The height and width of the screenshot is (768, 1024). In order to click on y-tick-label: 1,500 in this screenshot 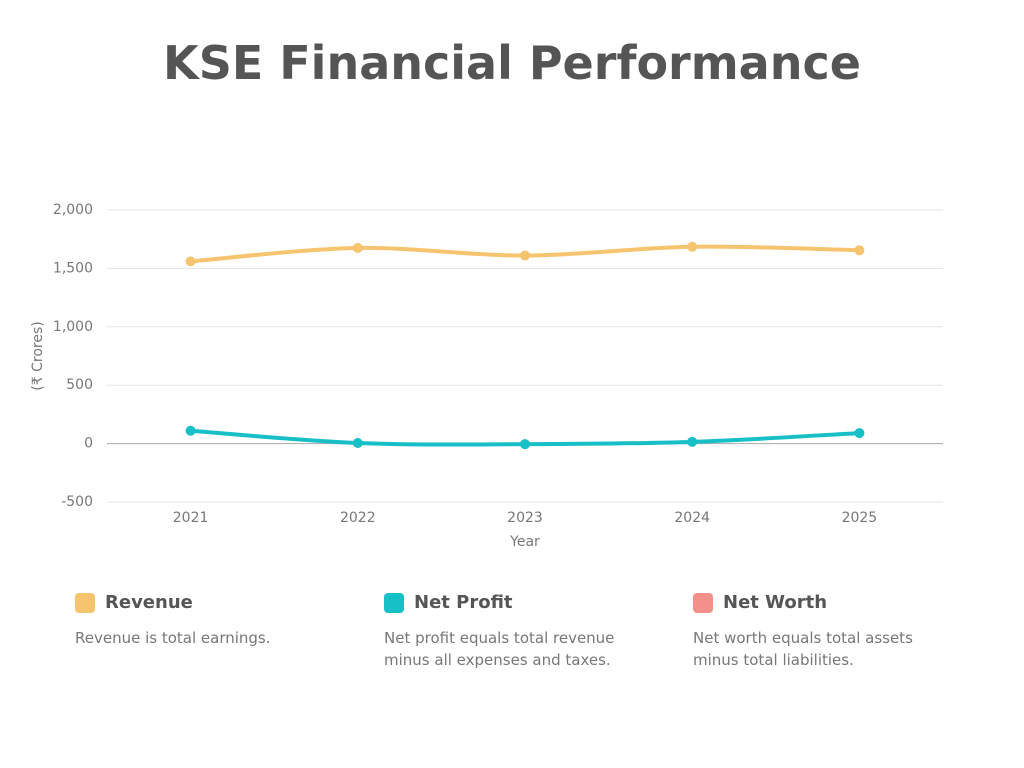, I will do `click(73, 268)`.